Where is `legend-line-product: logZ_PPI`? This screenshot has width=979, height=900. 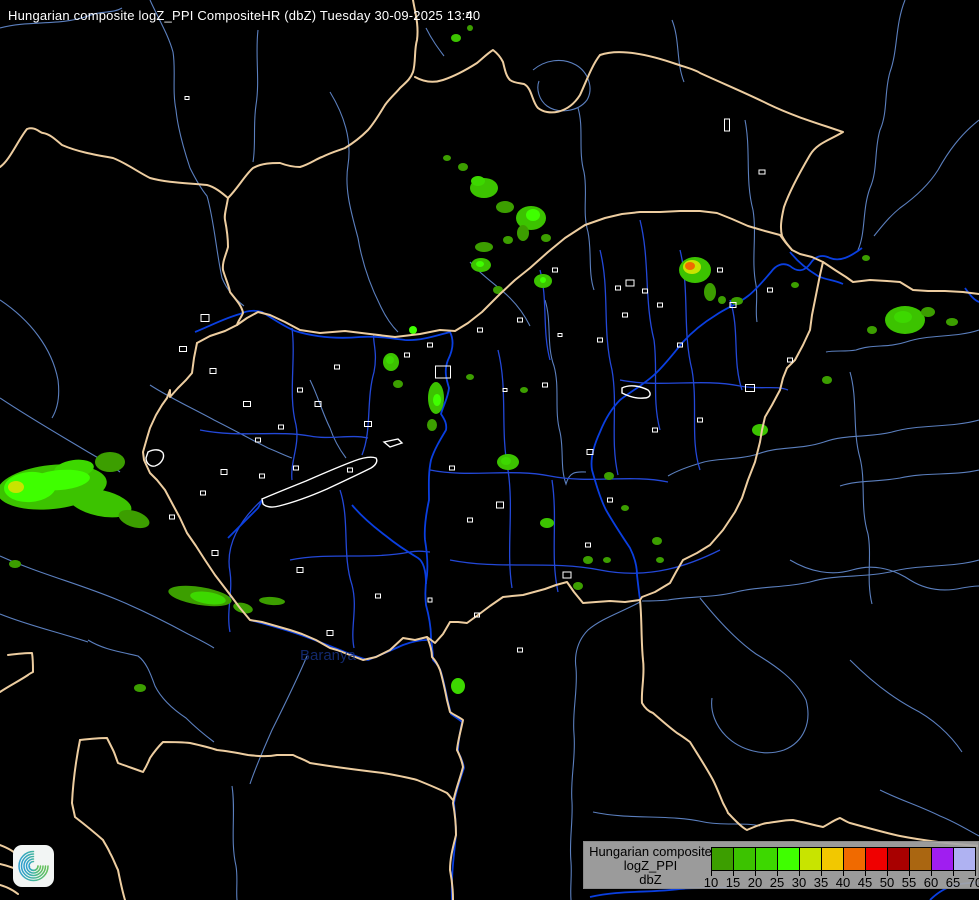 legend-line-product: logZ_PPI is located at coordinates (650, 865).